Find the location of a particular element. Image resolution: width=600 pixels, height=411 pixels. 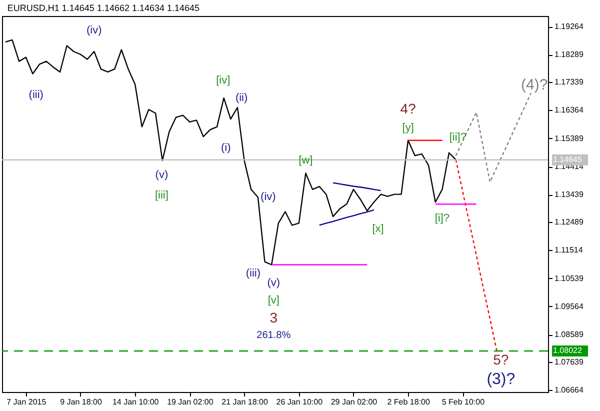

annotation: [x] is located at coordinates (378, 228).